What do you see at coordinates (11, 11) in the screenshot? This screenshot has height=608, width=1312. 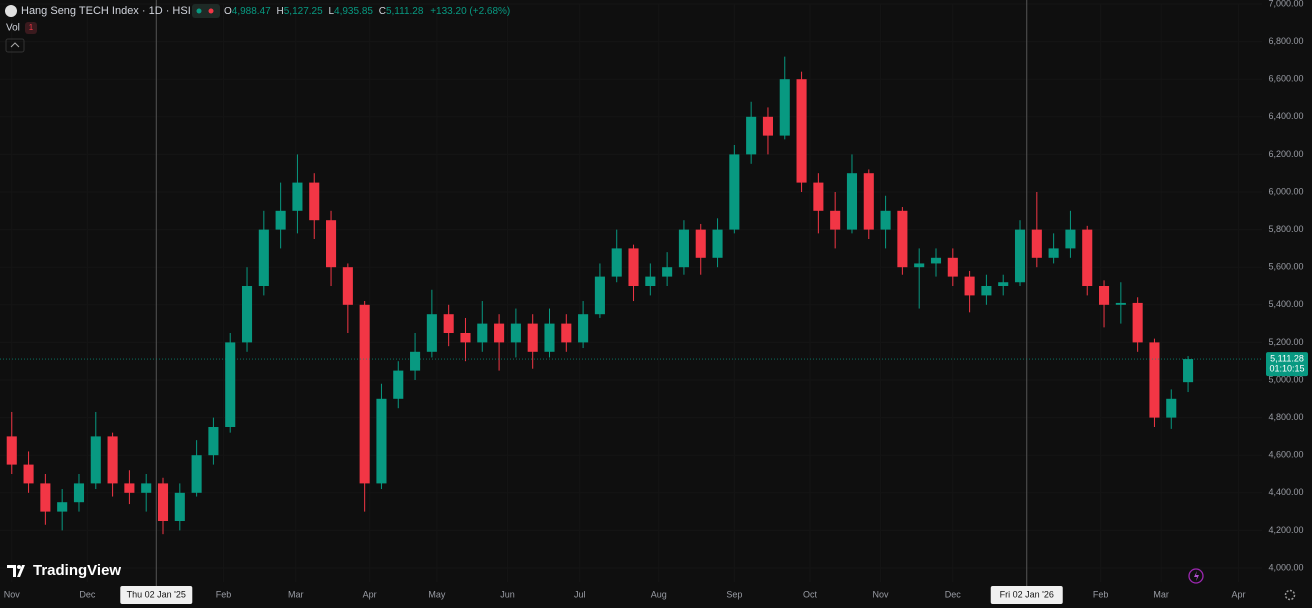 I see `symbol-icon` at bounding box center [11, 11].